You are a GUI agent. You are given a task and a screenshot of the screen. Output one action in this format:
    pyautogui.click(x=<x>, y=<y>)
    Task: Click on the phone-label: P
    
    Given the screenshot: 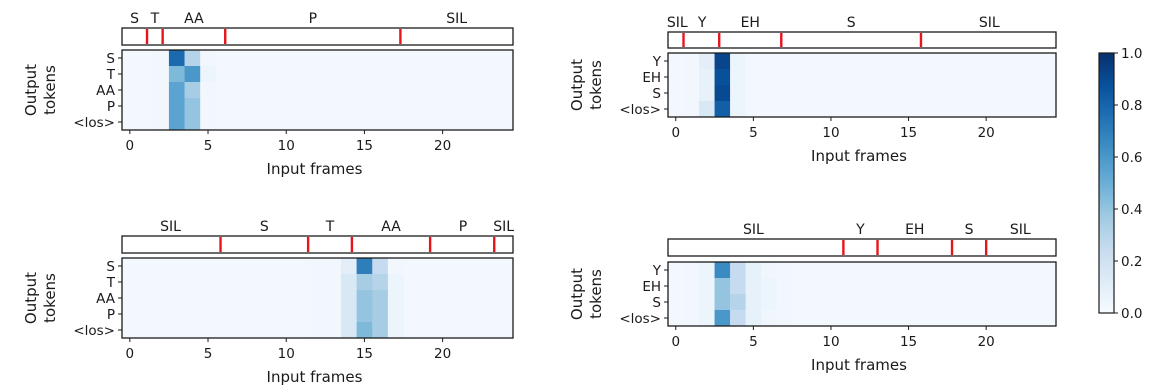 What is the action you would take?
    pyautogui.click(x=313, y=19)
    